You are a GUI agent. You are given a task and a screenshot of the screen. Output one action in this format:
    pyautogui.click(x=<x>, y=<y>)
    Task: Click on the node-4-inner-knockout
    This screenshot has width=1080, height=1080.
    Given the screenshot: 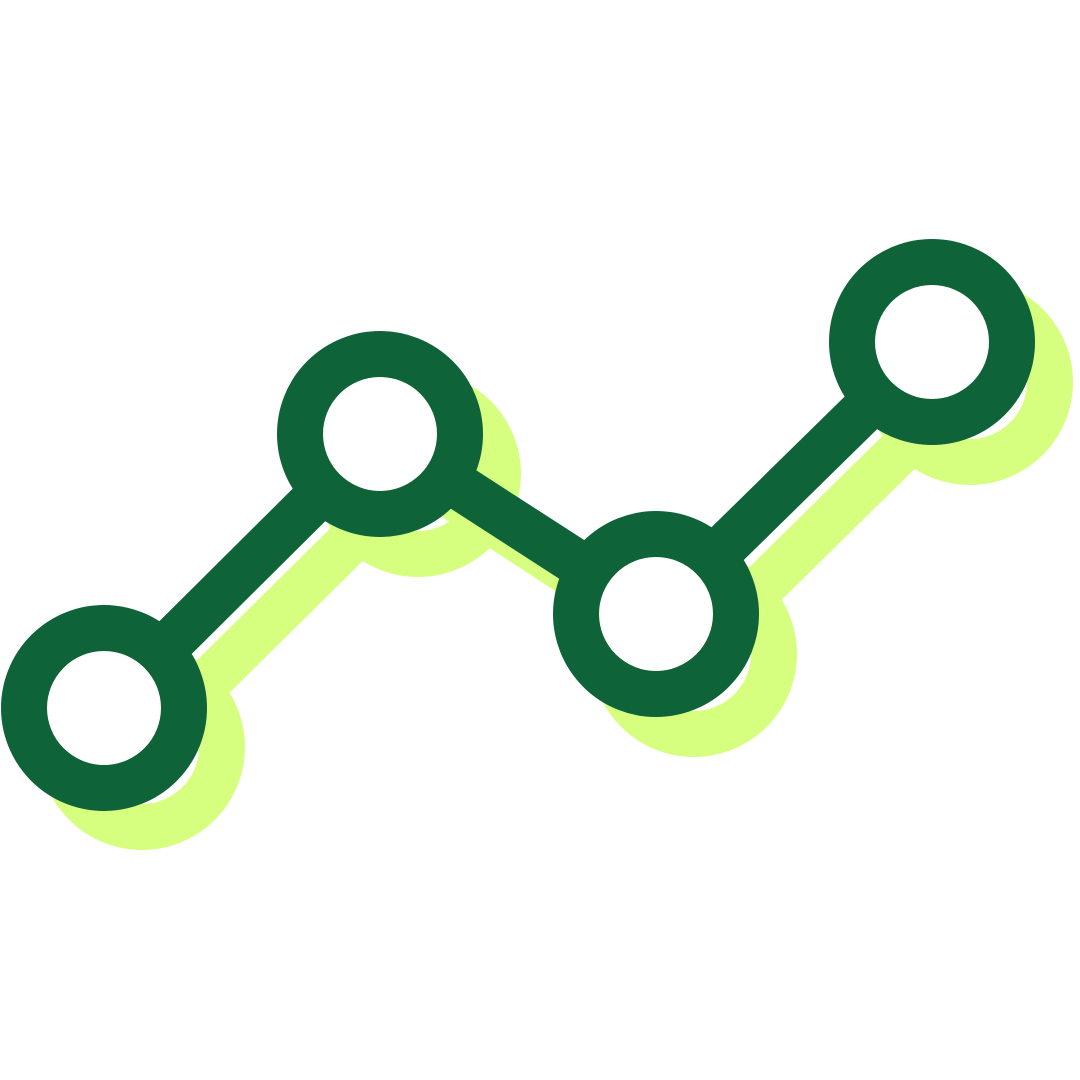 What is the action you would take?
    pyautogui.click(x=932, y=342)
    